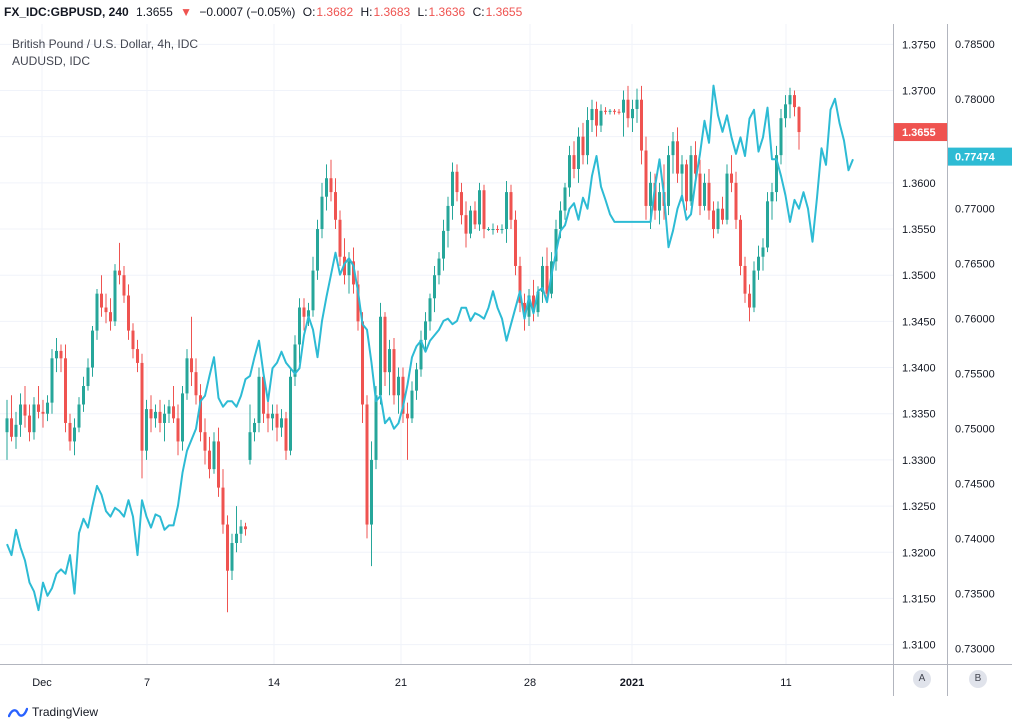  I want to click on time-axis-tick-label: 21, so click(401, 683).